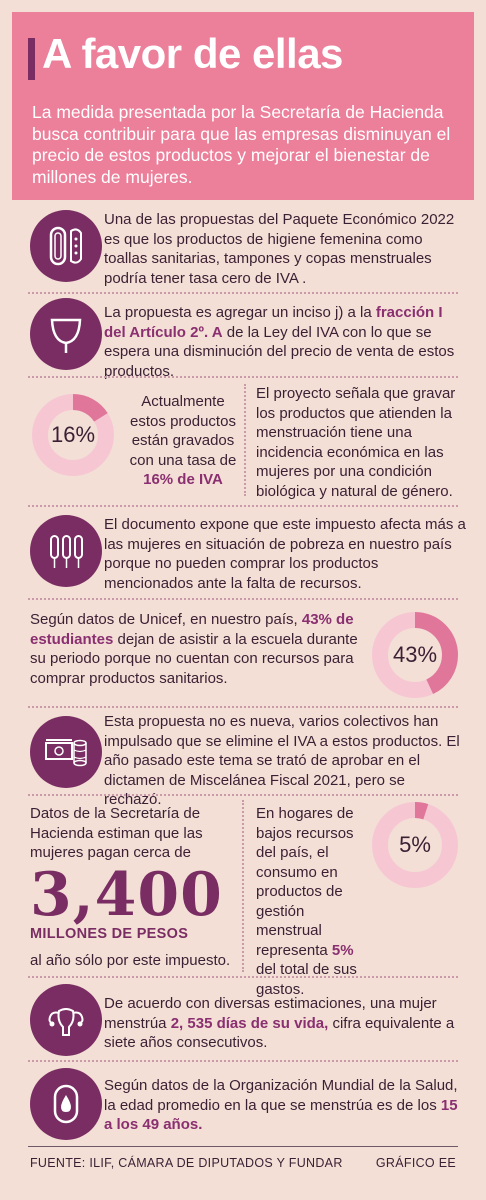 Image resolution: width=486 pixels, height=1200 pixels. I want to click on big-number-unit: MILLONES DE PESOS, so click(109, 934).